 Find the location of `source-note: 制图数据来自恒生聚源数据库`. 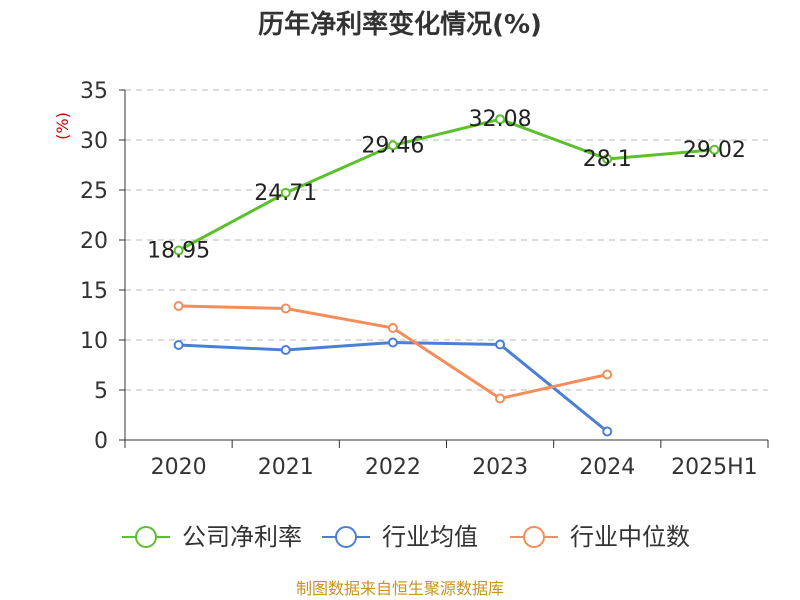

source-note: 制图数据来自恒生聚源数据库 is located at coordinates (400, 588).